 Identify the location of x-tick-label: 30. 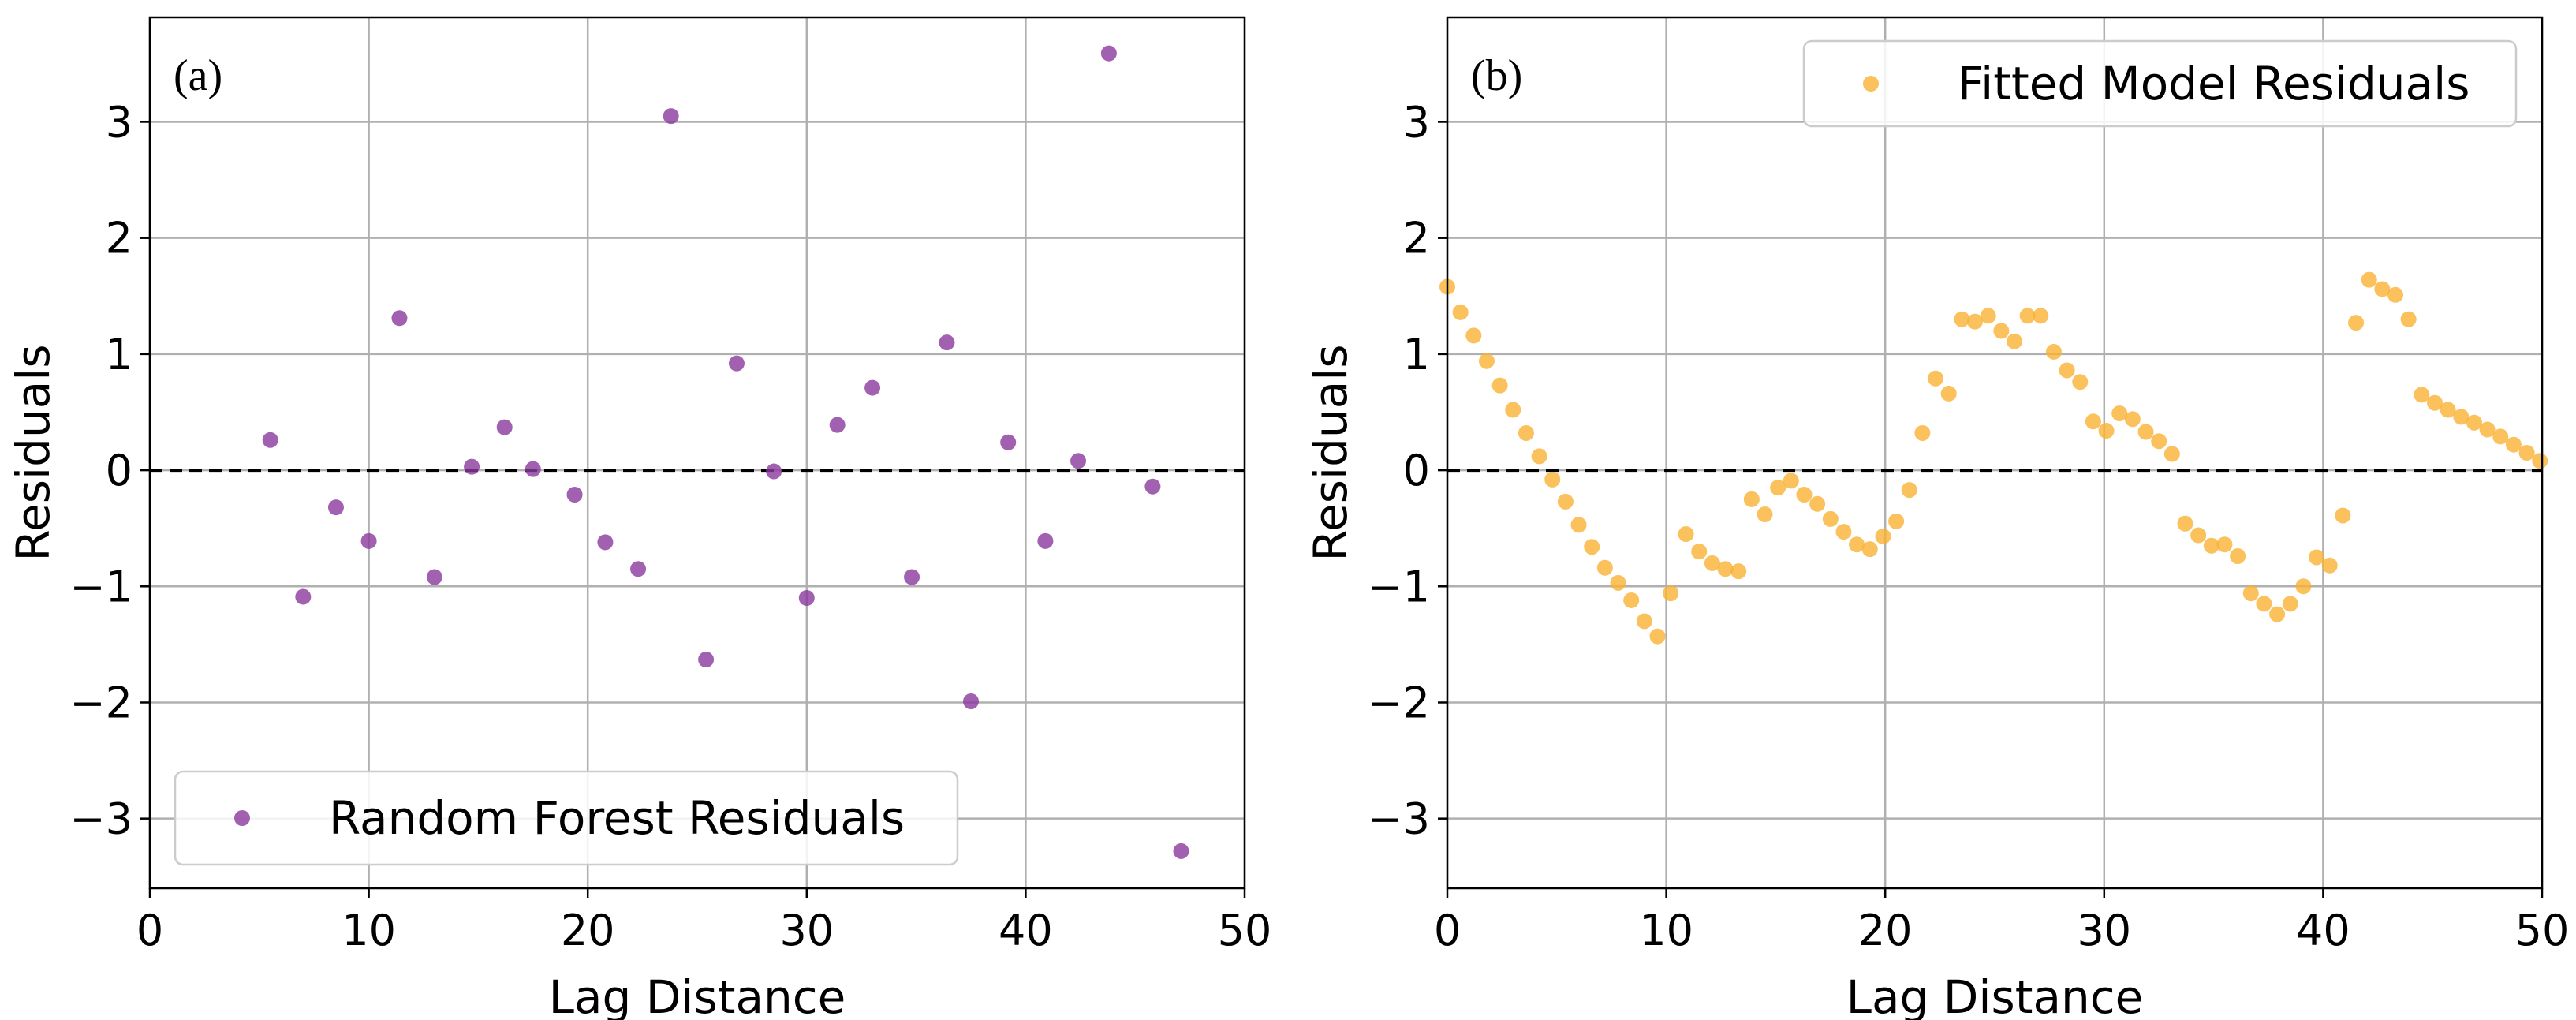
(2104, 930).